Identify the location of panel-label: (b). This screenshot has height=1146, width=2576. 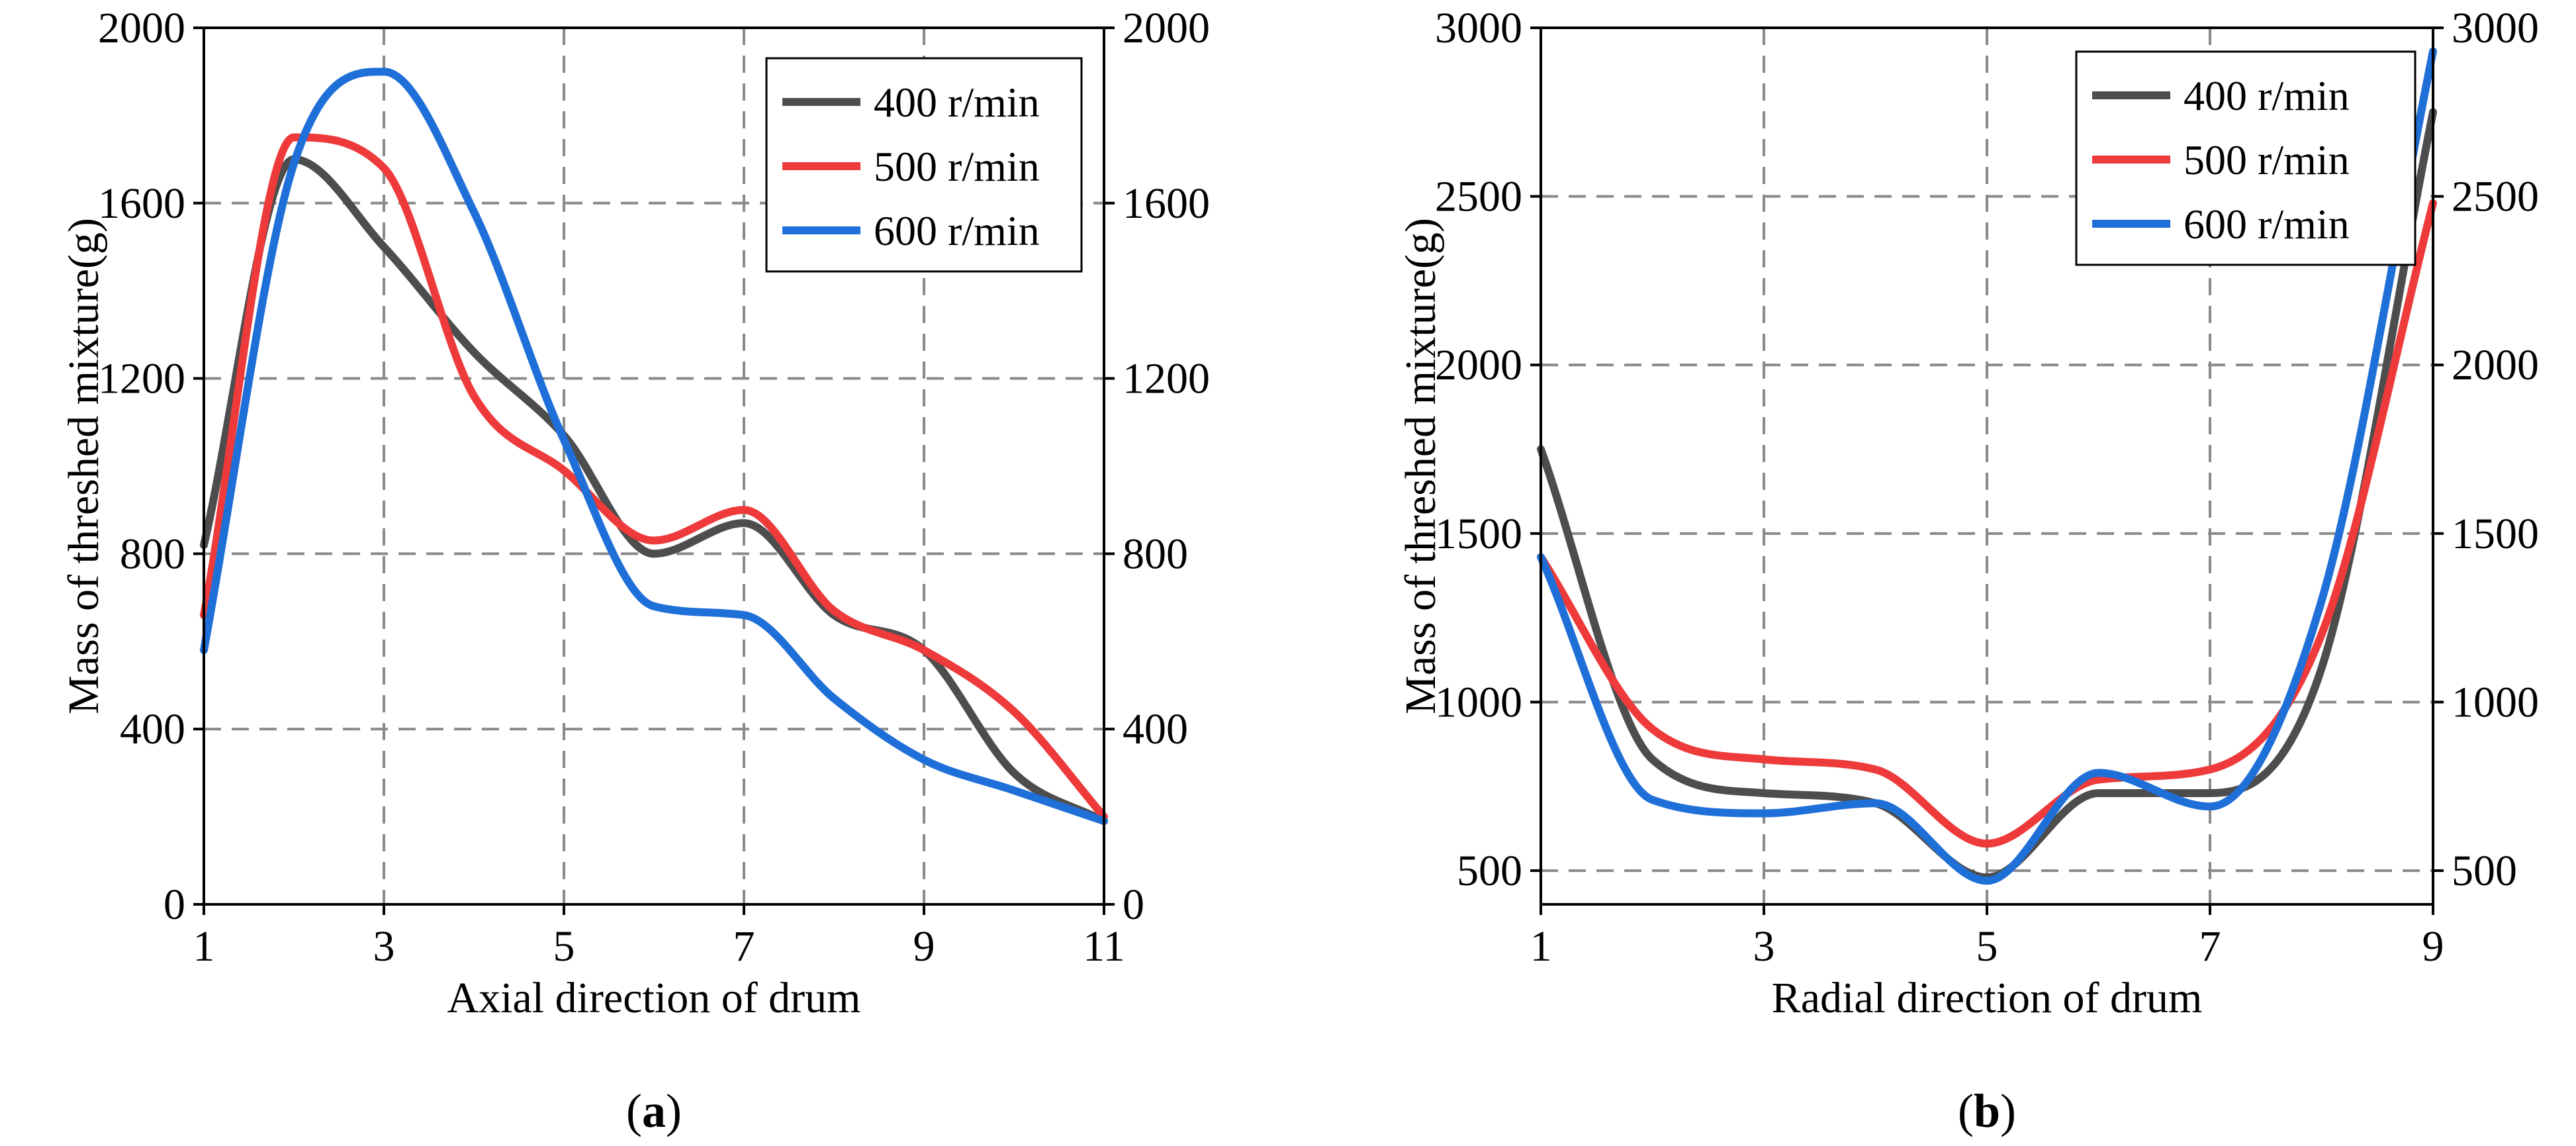
(1987, 1110).